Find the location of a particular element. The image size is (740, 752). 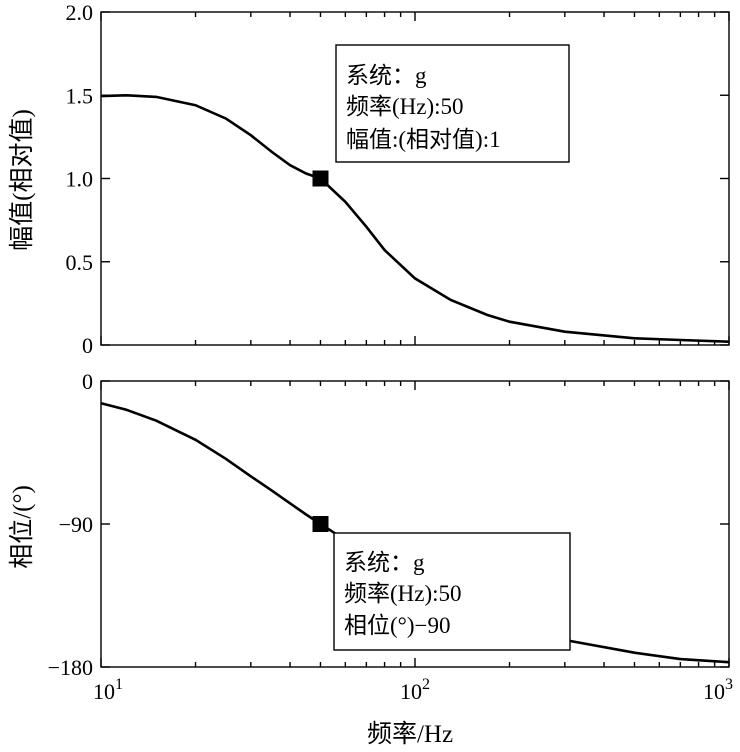

y-tick-label: −180 is located at coordinates (70, 667).